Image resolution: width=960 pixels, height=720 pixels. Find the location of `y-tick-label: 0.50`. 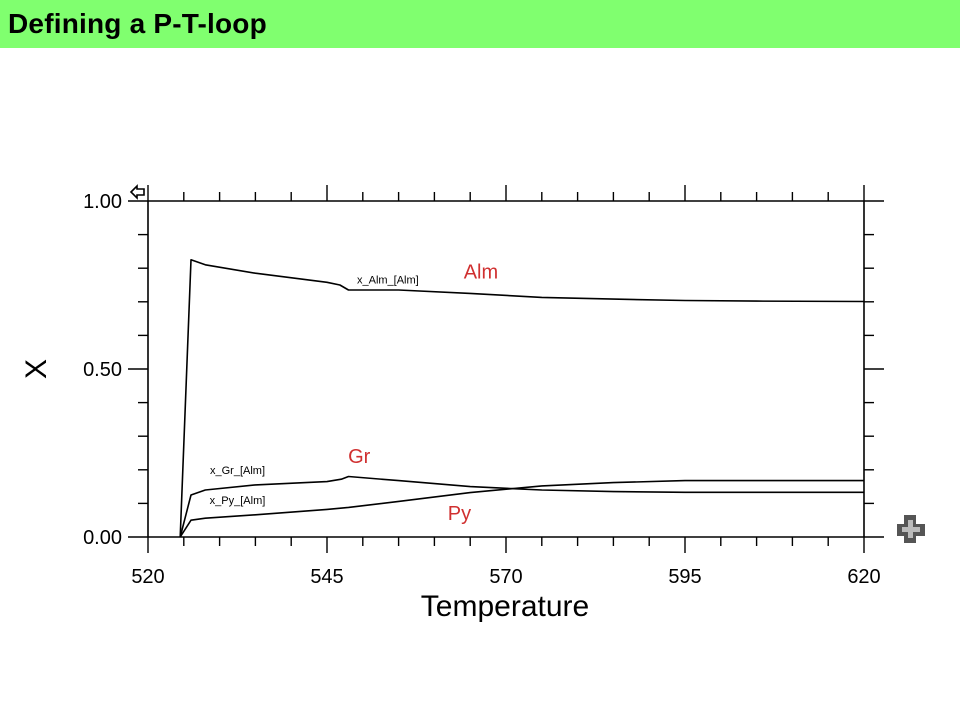

y-tick-label: 0.50 is located at coordinates (102, 370).